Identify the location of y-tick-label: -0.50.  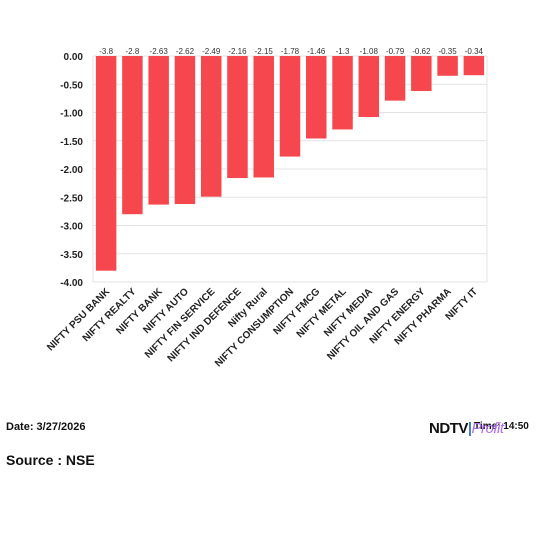
(71, 85).